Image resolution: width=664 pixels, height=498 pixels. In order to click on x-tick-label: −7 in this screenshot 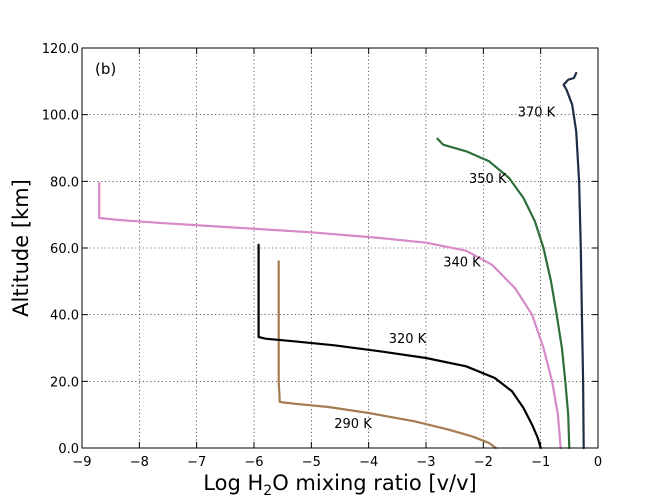, I will do `click(196, 462)`.